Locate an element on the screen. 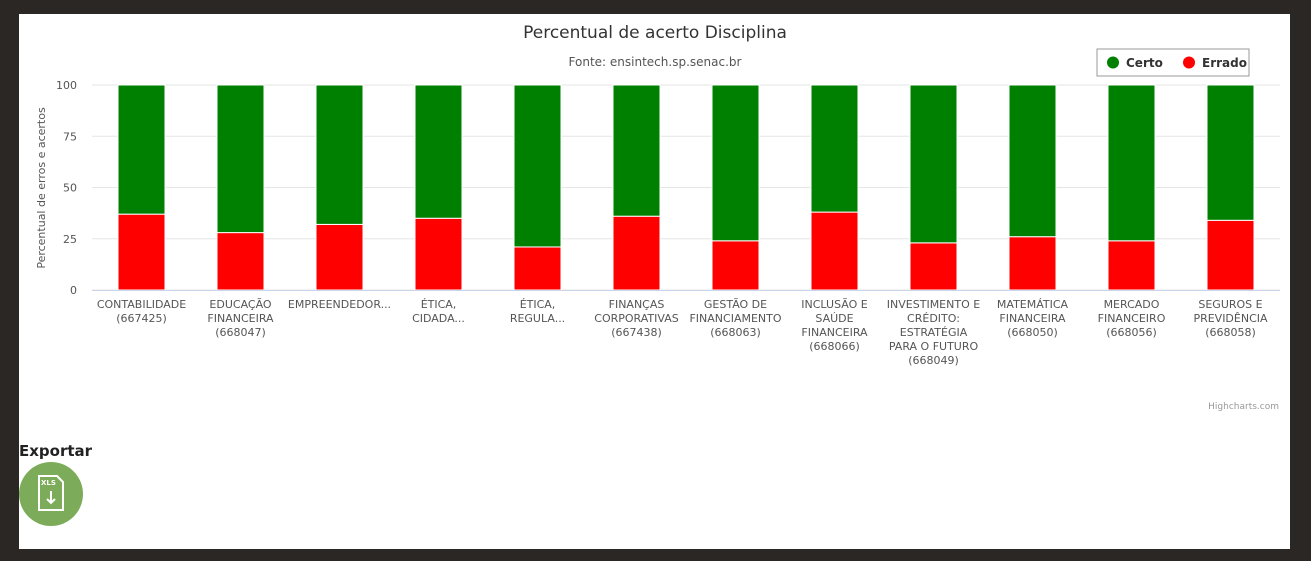  x-tick-label: SEGUROS E PREVIDÊNCIA (668058) is located at coordinates (1230, 318).